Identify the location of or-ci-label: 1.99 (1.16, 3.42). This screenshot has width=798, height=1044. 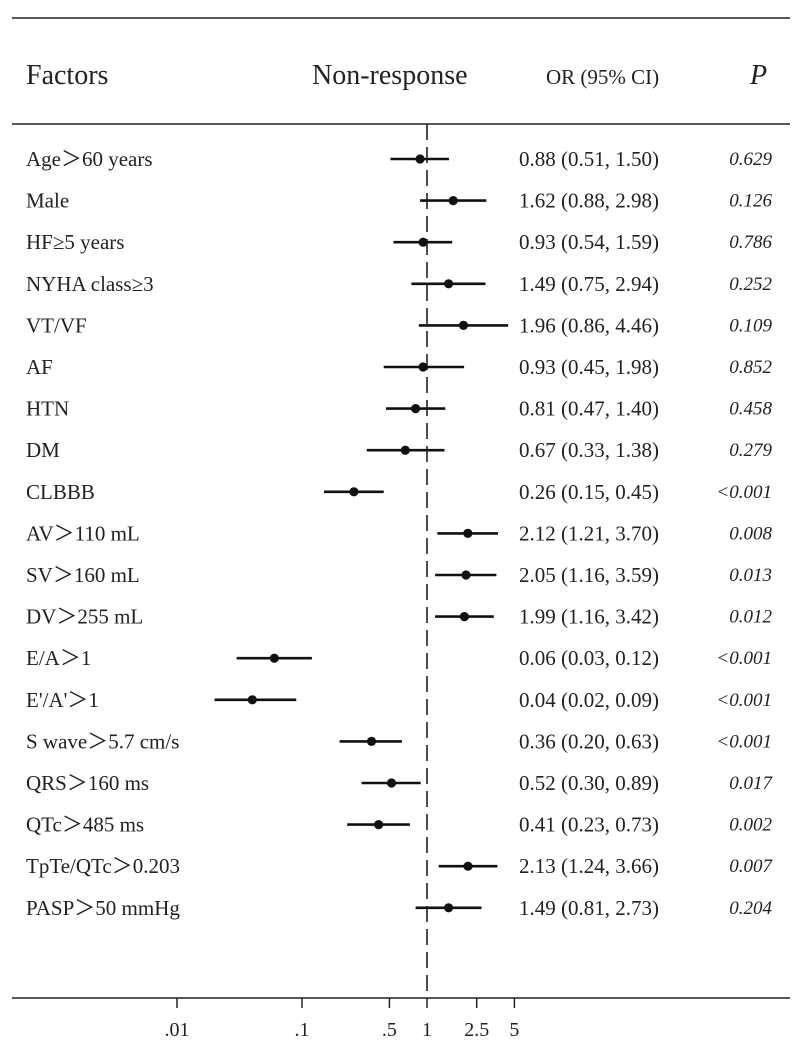
(589, 617).